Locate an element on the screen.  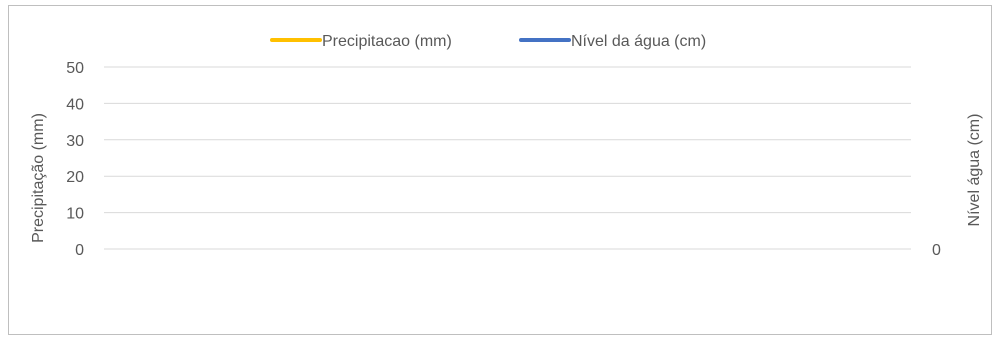
left-tick-label: 50 is located at coordinates (75, 68).